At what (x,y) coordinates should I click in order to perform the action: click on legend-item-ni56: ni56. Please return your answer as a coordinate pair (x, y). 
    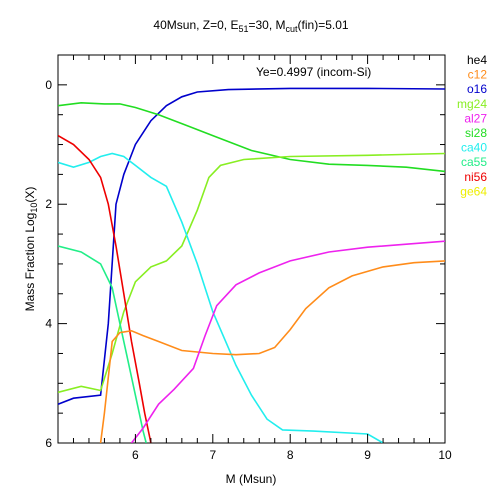
    Looking at the image, I should click on (475, 177).